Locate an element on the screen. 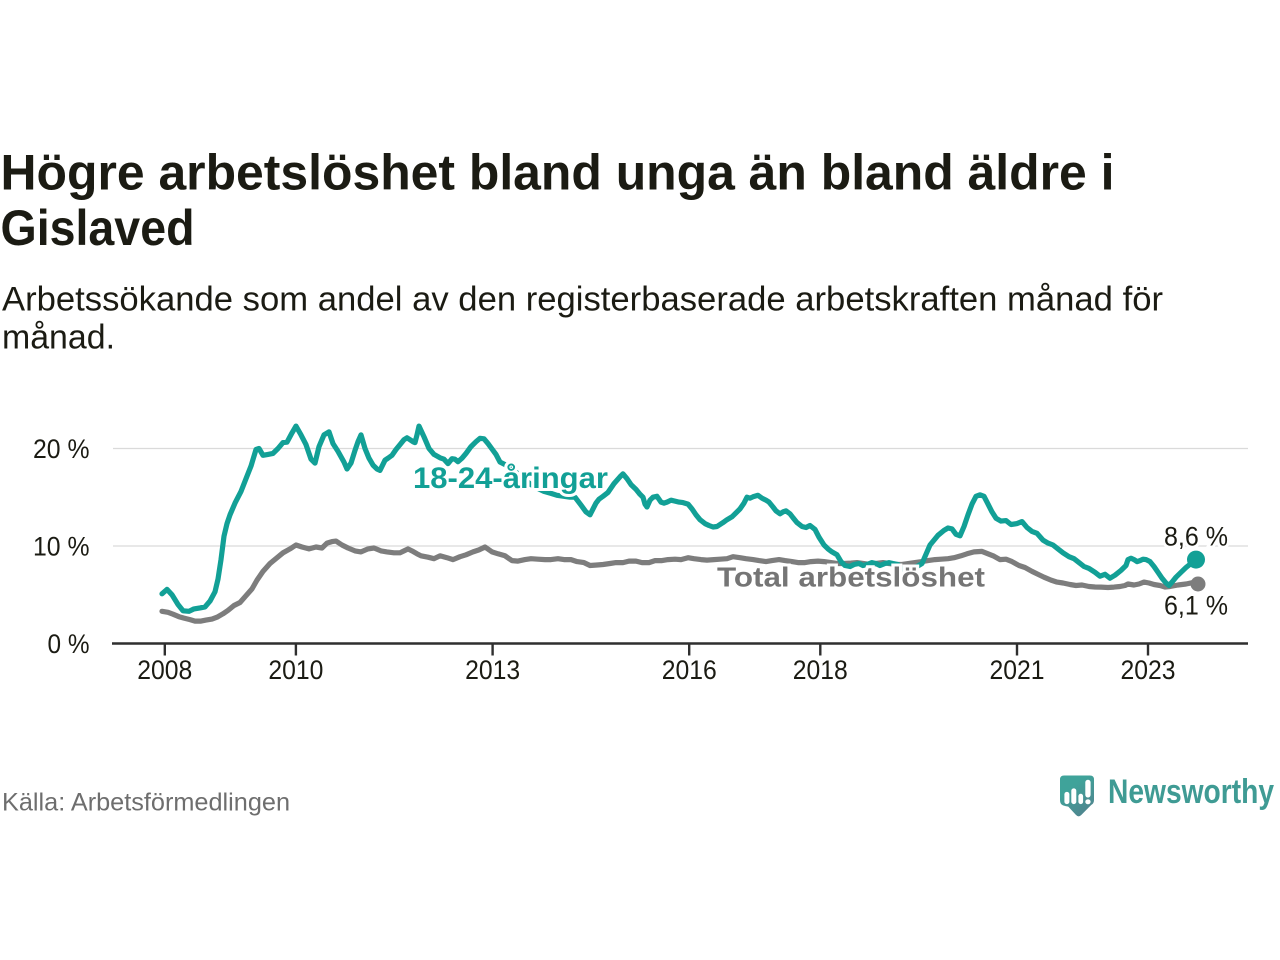 The image size is (1280, 960). svg-text: 2008 is located at coordinates (164, 670).